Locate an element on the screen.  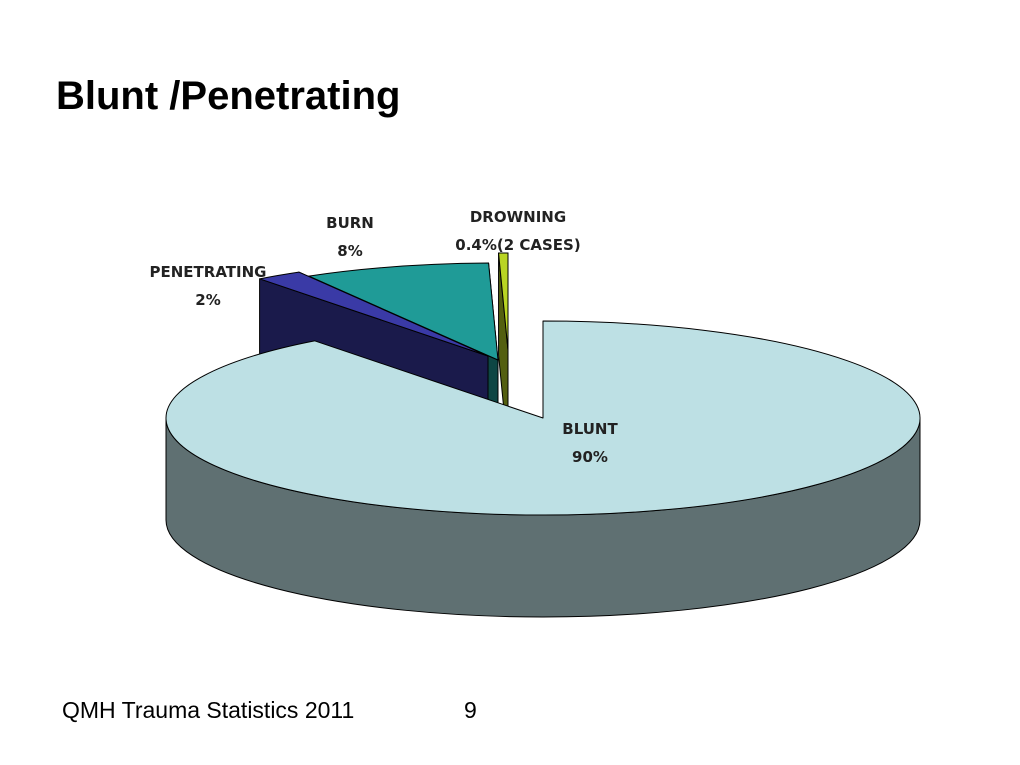
page-number: 9 is located at coordinates (470, 710).